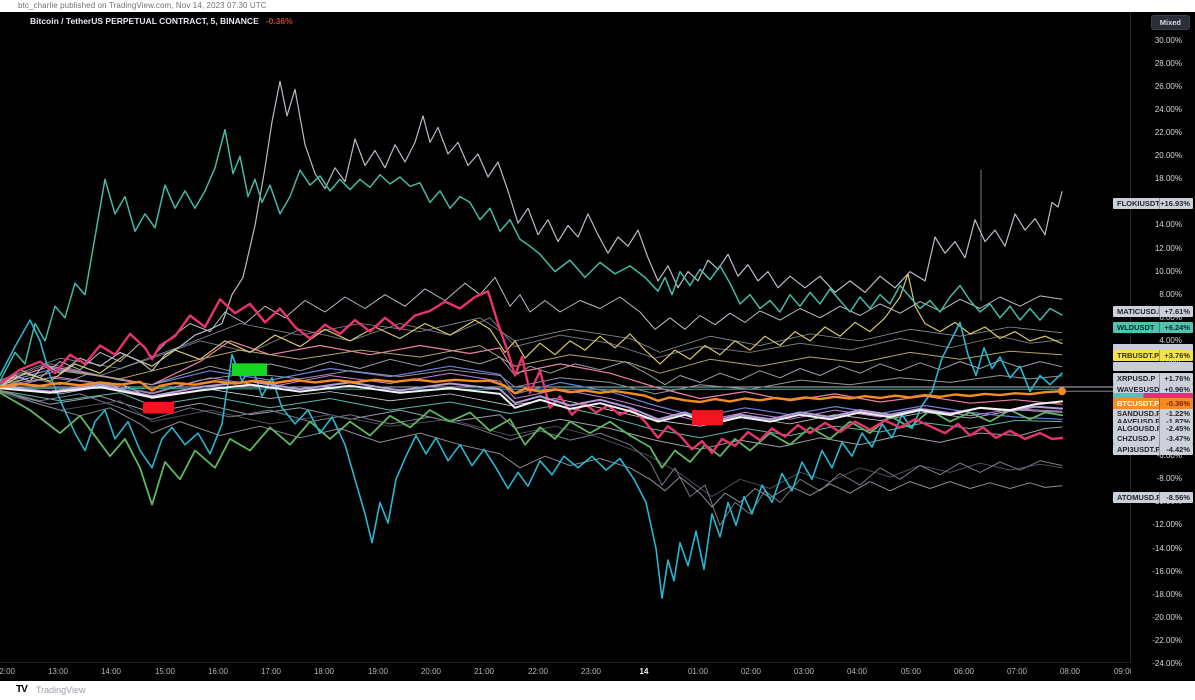  I want to click on price-tick--22.00%: -22.00%, so click(1167, 640).